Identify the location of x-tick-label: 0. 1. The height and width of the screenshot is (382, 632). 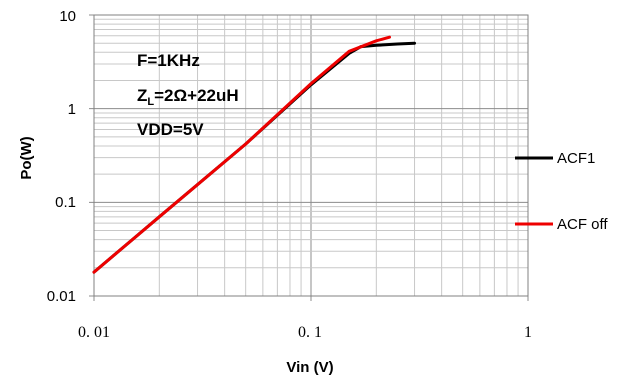
(310, 332).